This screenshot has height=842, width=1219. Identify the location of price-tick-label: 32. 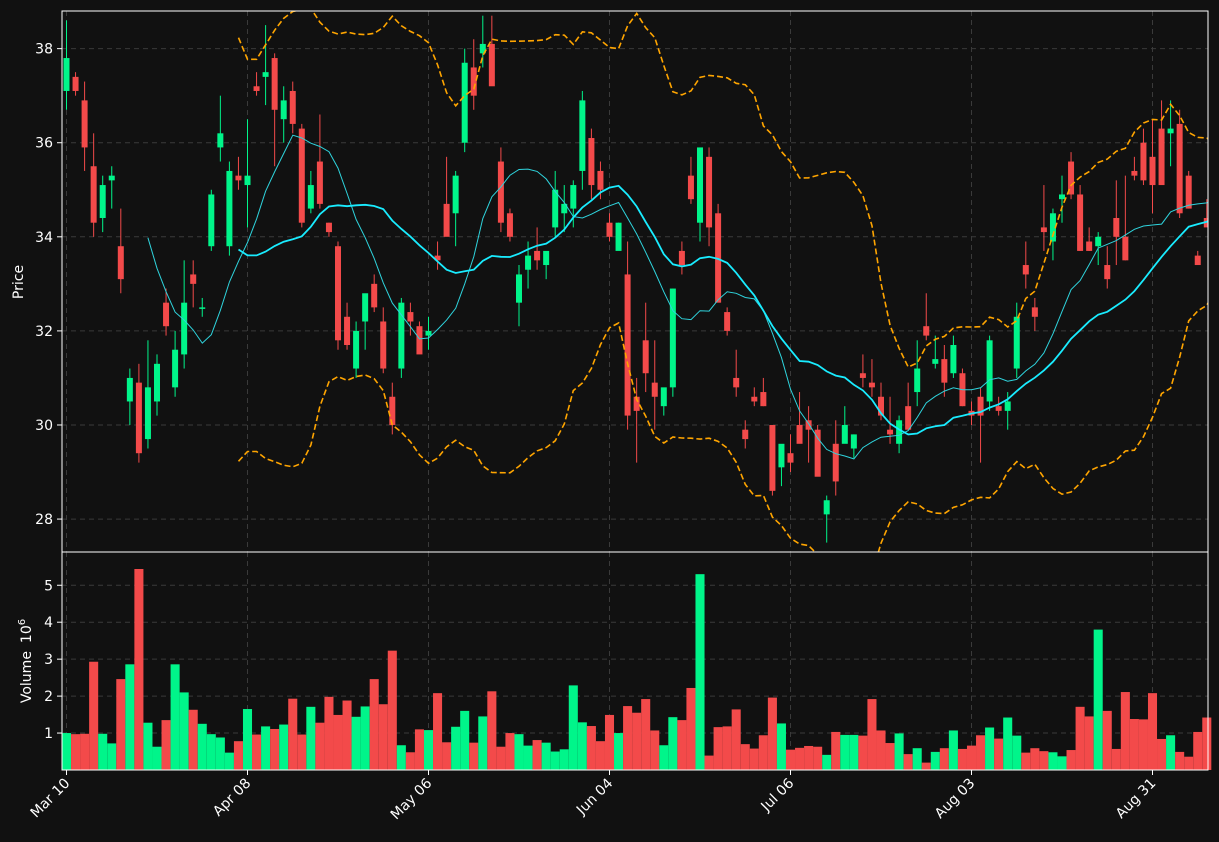
(44, 332).